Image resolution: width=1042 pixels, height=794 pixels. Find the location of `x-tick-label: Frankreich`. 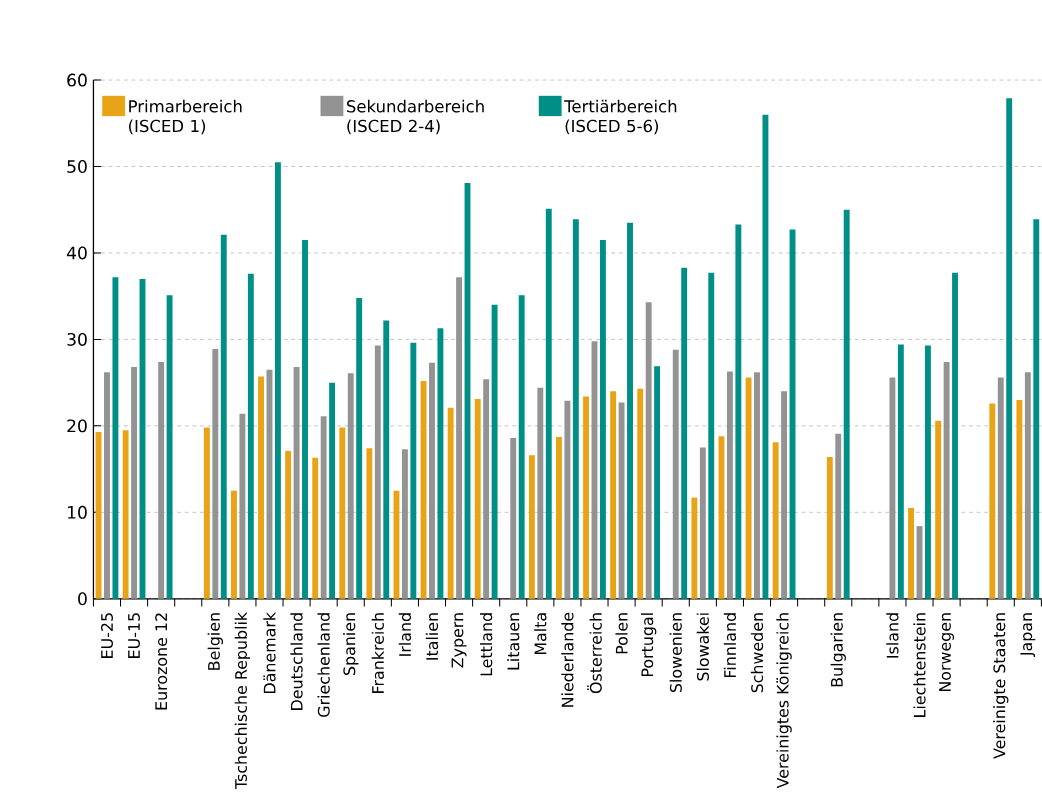

x-tick-label: Frankreich is located at coordinates (377, 653).